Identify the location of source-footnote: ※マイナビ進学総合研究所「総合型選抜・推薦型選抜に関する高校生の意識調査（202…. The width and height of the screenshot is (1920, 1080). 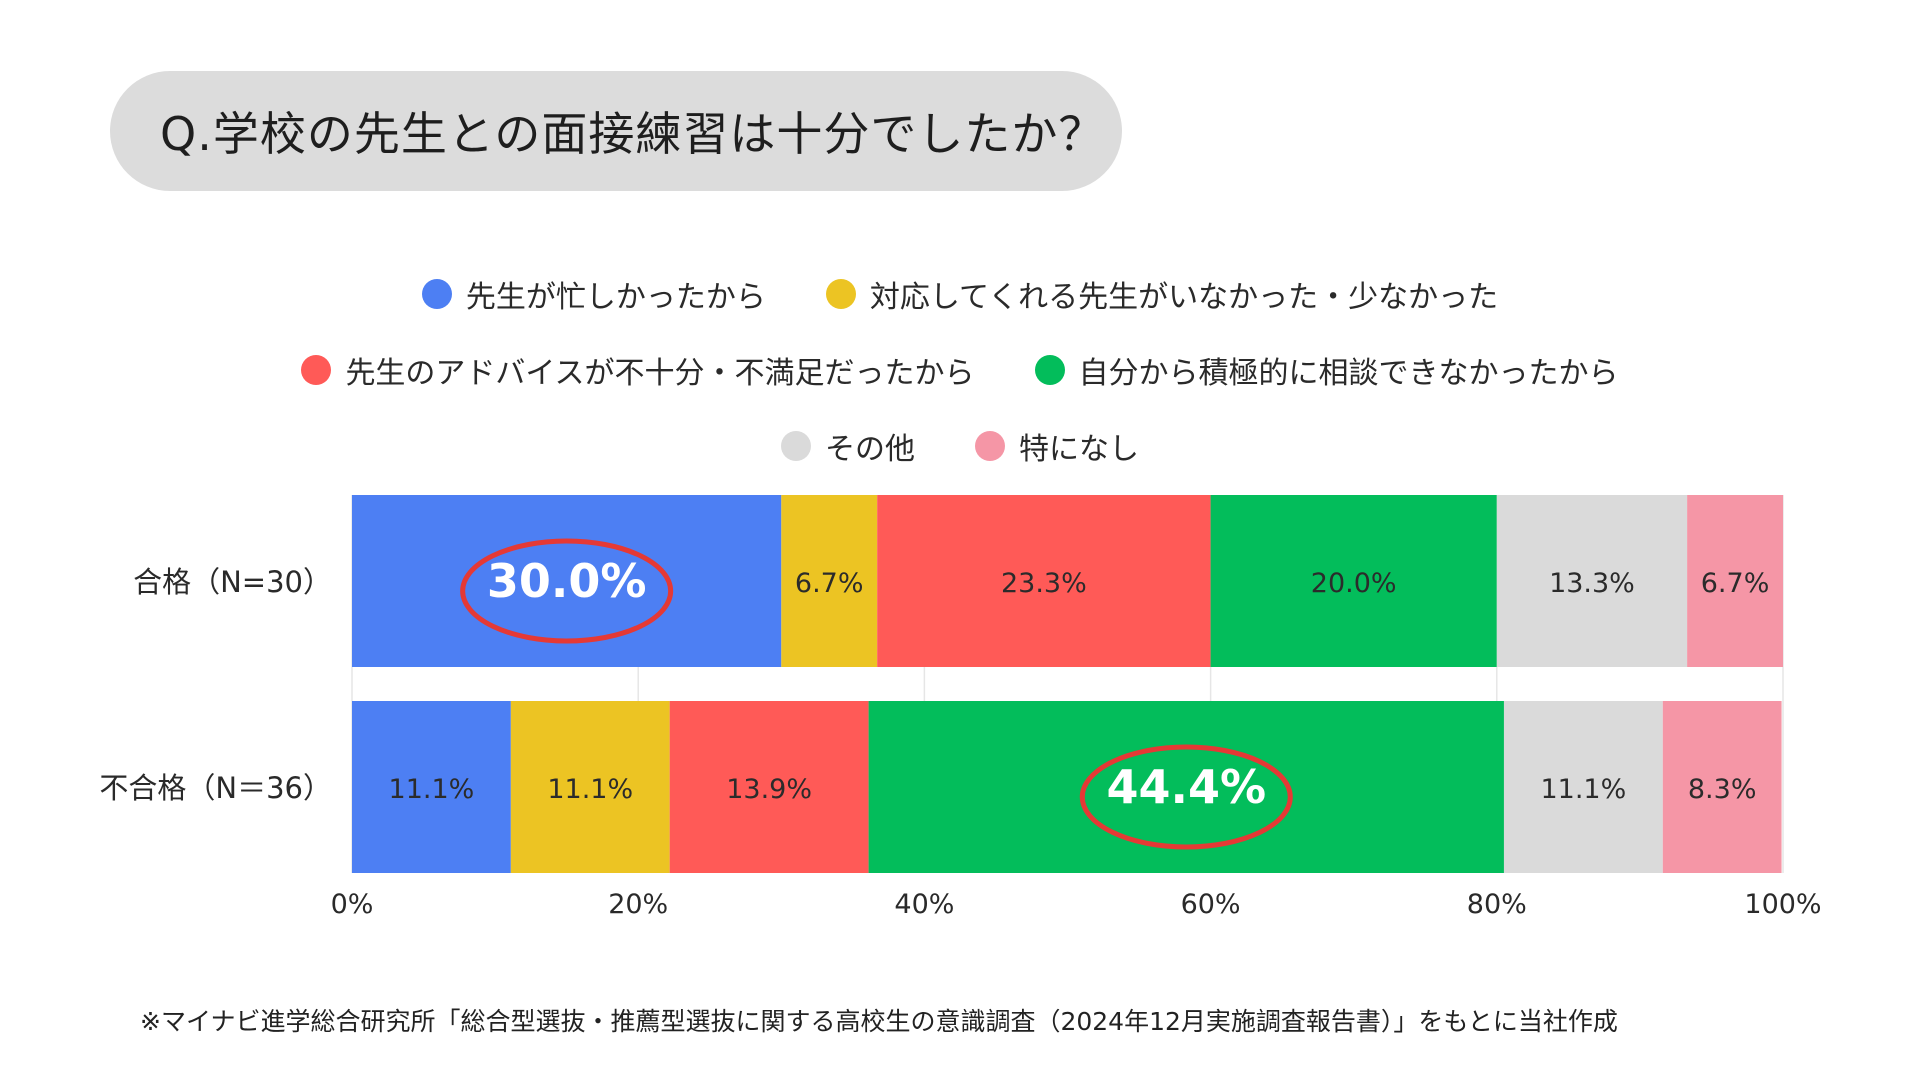
(879, 1021).